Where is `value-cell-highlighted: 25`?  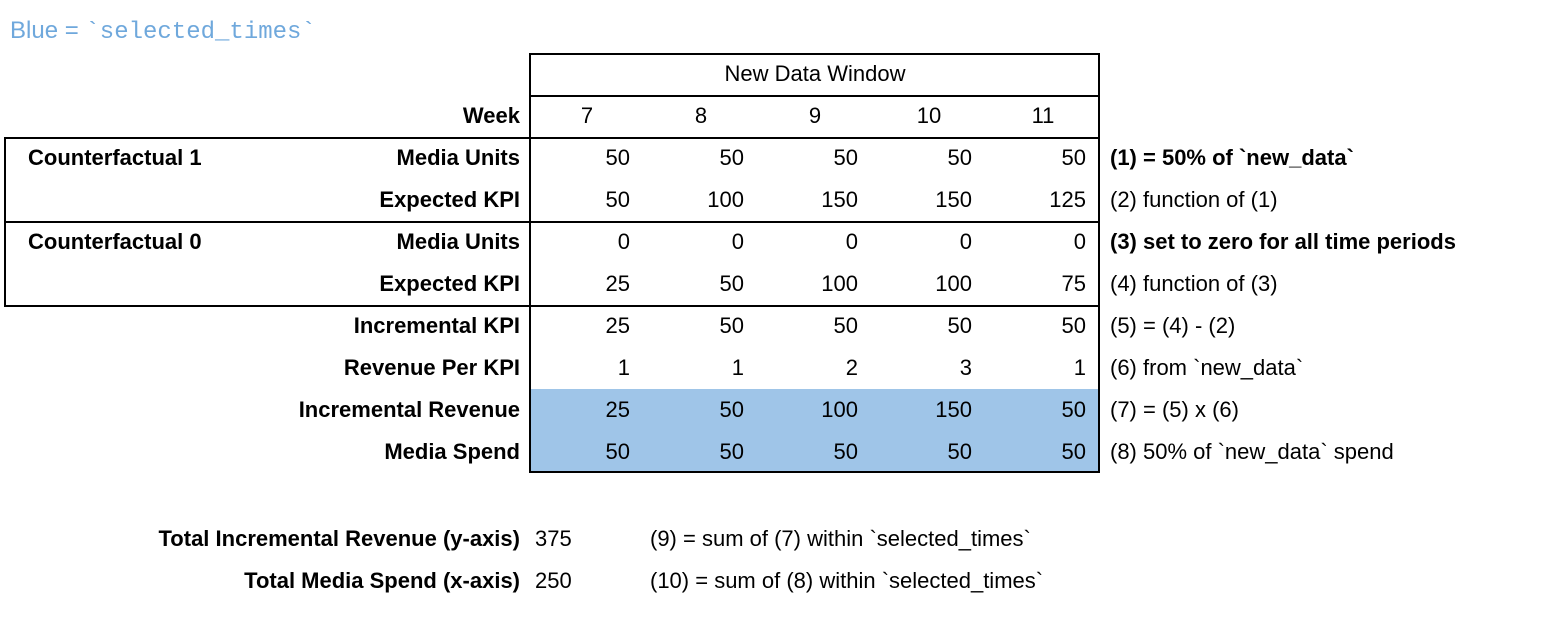 value-cell-highlighted: 25 is located at coordinates (617, 409).